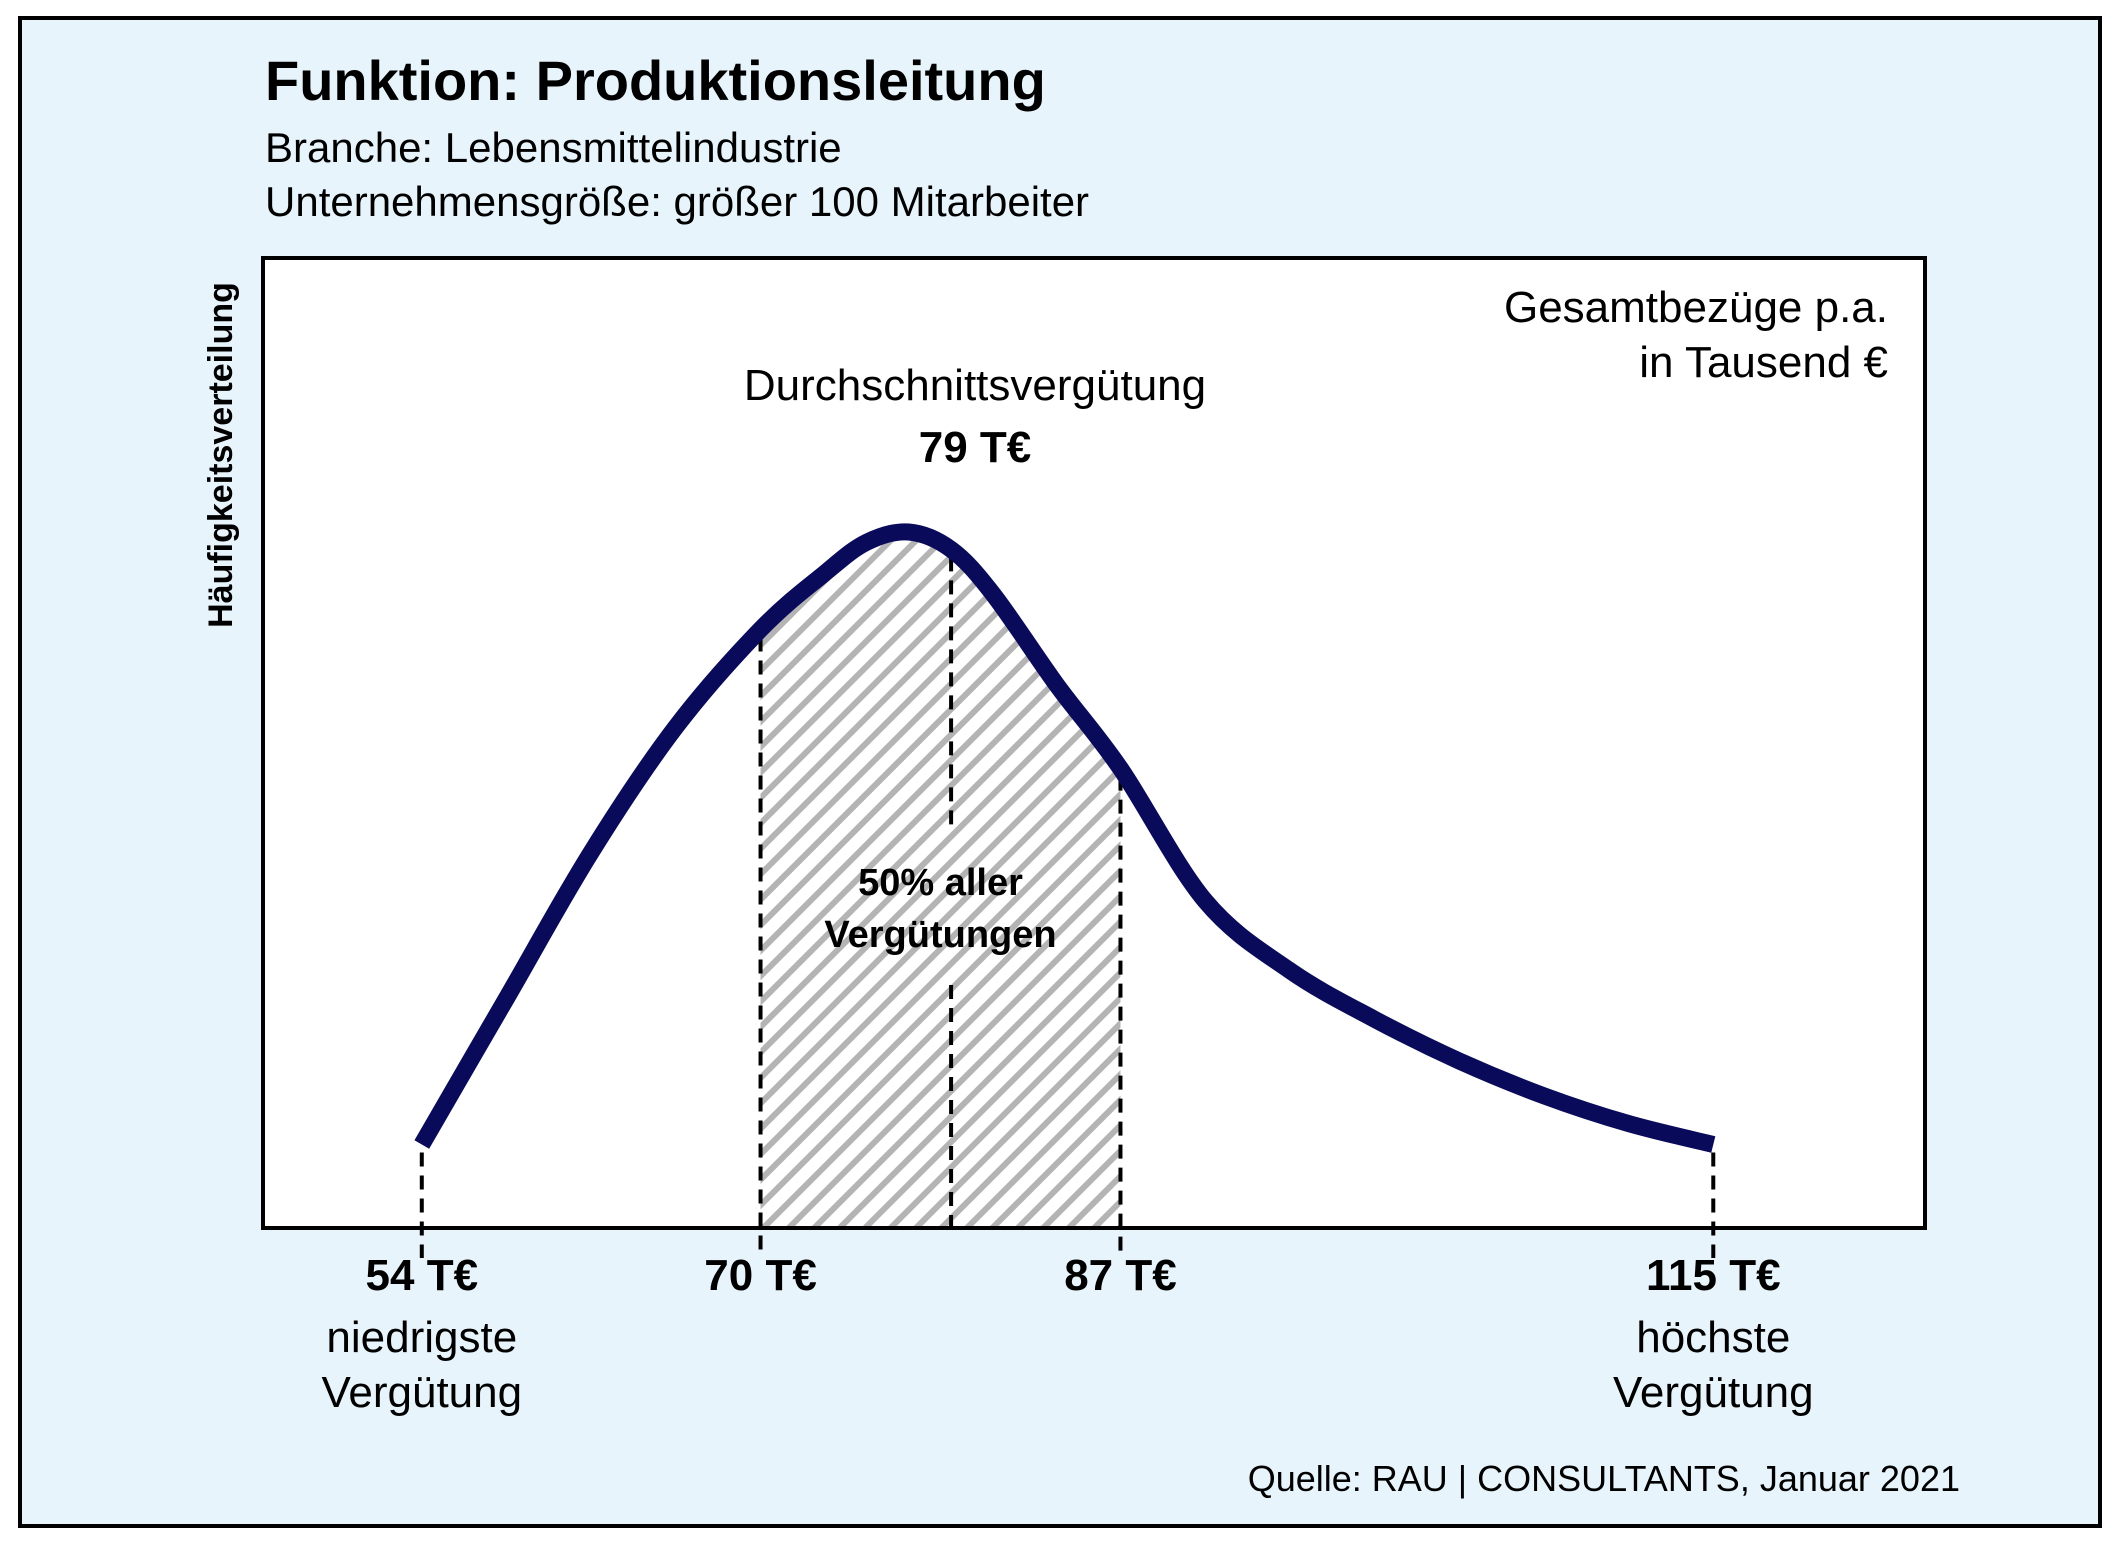 The image size is (2126, 1550). I want to click on average-label: Durchschnittsvergütung, so click(975, 385).